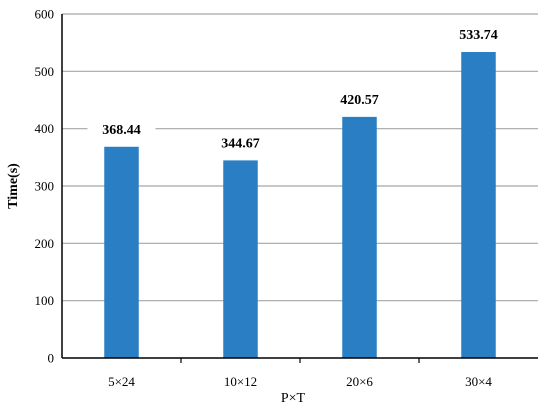 Image resolution: width=550 pixels, height=409 pixels. I want to click on data-label: 344.67, so click(240, 143).